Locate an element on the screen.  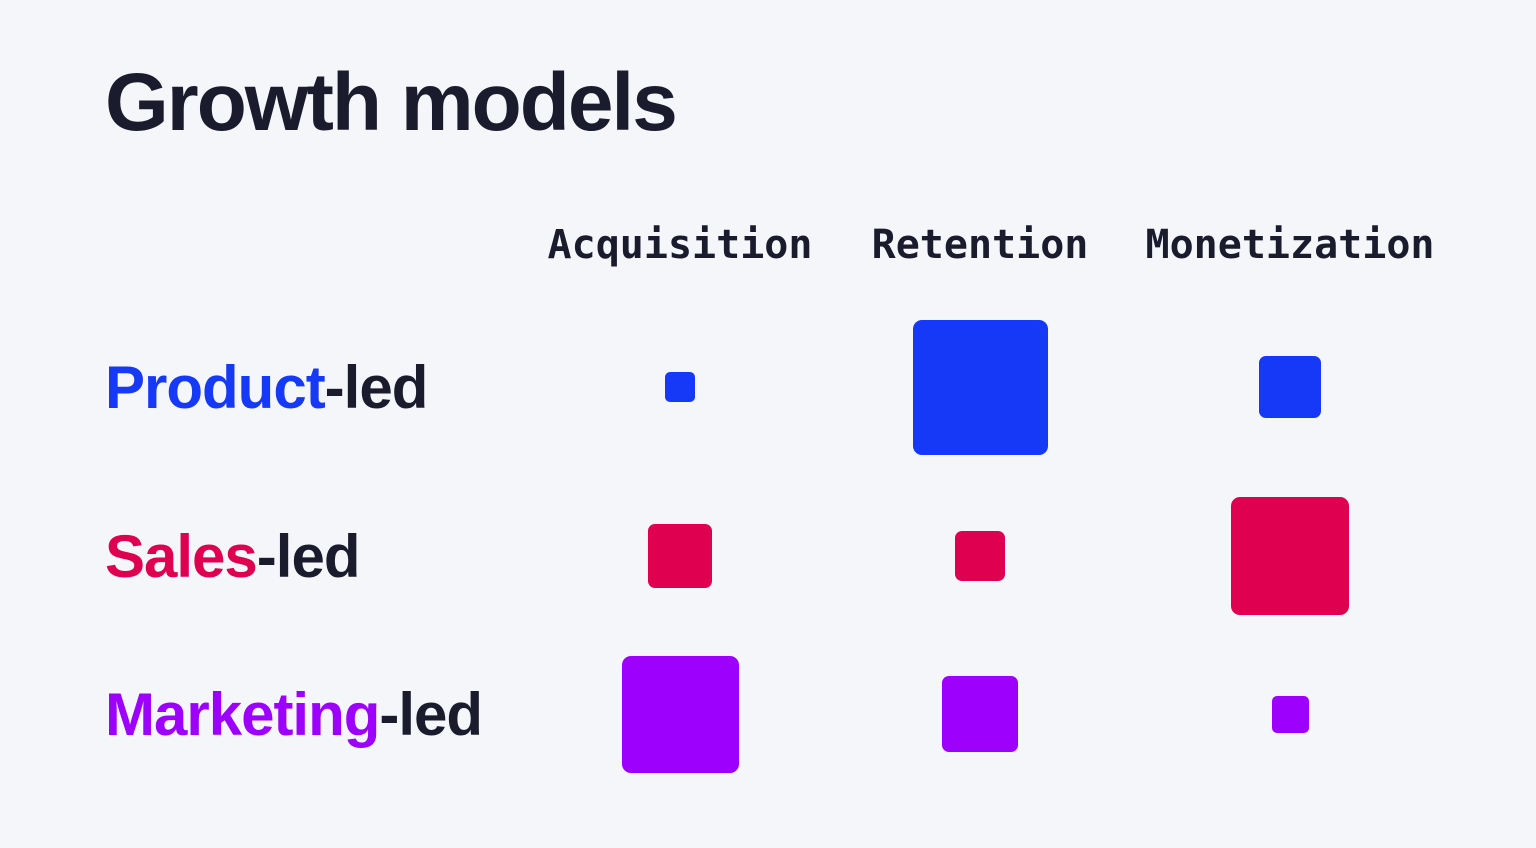
row-label-sales-led: Sales -led is located at coordinates (267, 556).